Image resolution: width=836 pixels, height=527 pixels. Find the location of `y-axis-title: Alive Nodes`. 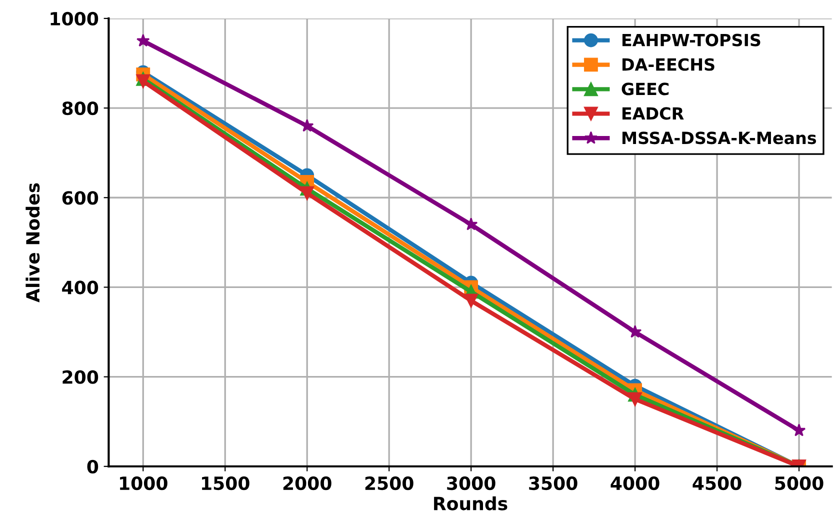

y-axis-title: Alive Nodes is located at coordinates (33, 242).